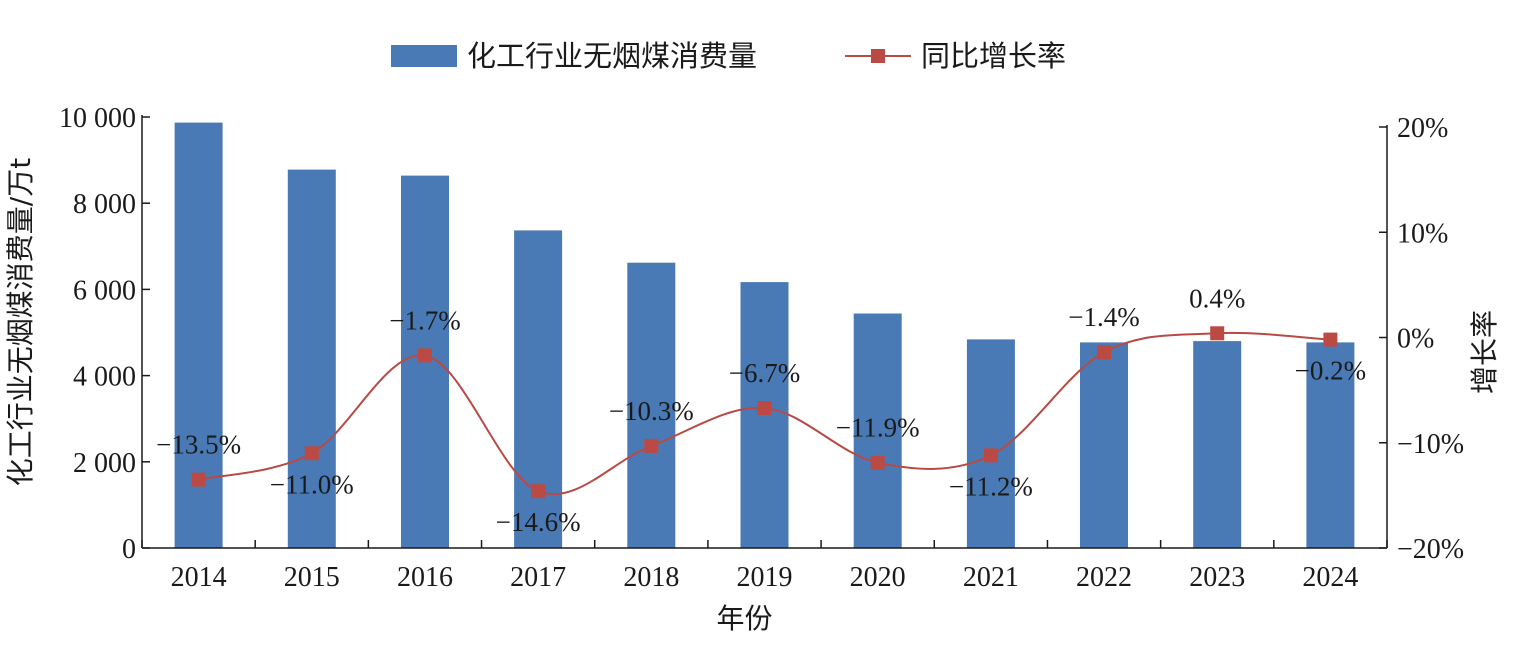 Image resolution: width=1521 pixels, height=665 pixels. I want to click on growth-label-2023: 0.4%, so click(1217, 298).